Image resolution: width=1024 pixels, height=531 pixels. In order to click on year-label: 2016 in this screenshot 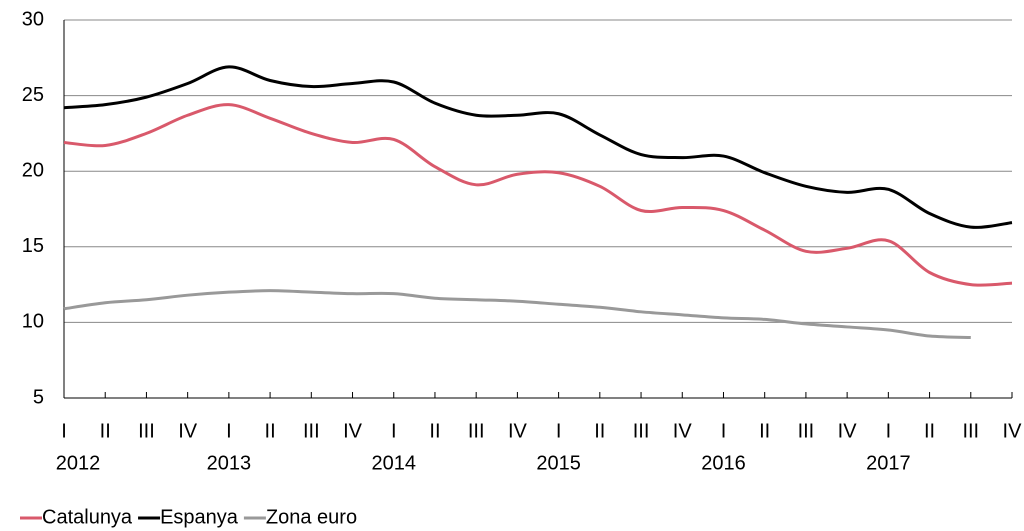, I will do `click(723, 463)`.